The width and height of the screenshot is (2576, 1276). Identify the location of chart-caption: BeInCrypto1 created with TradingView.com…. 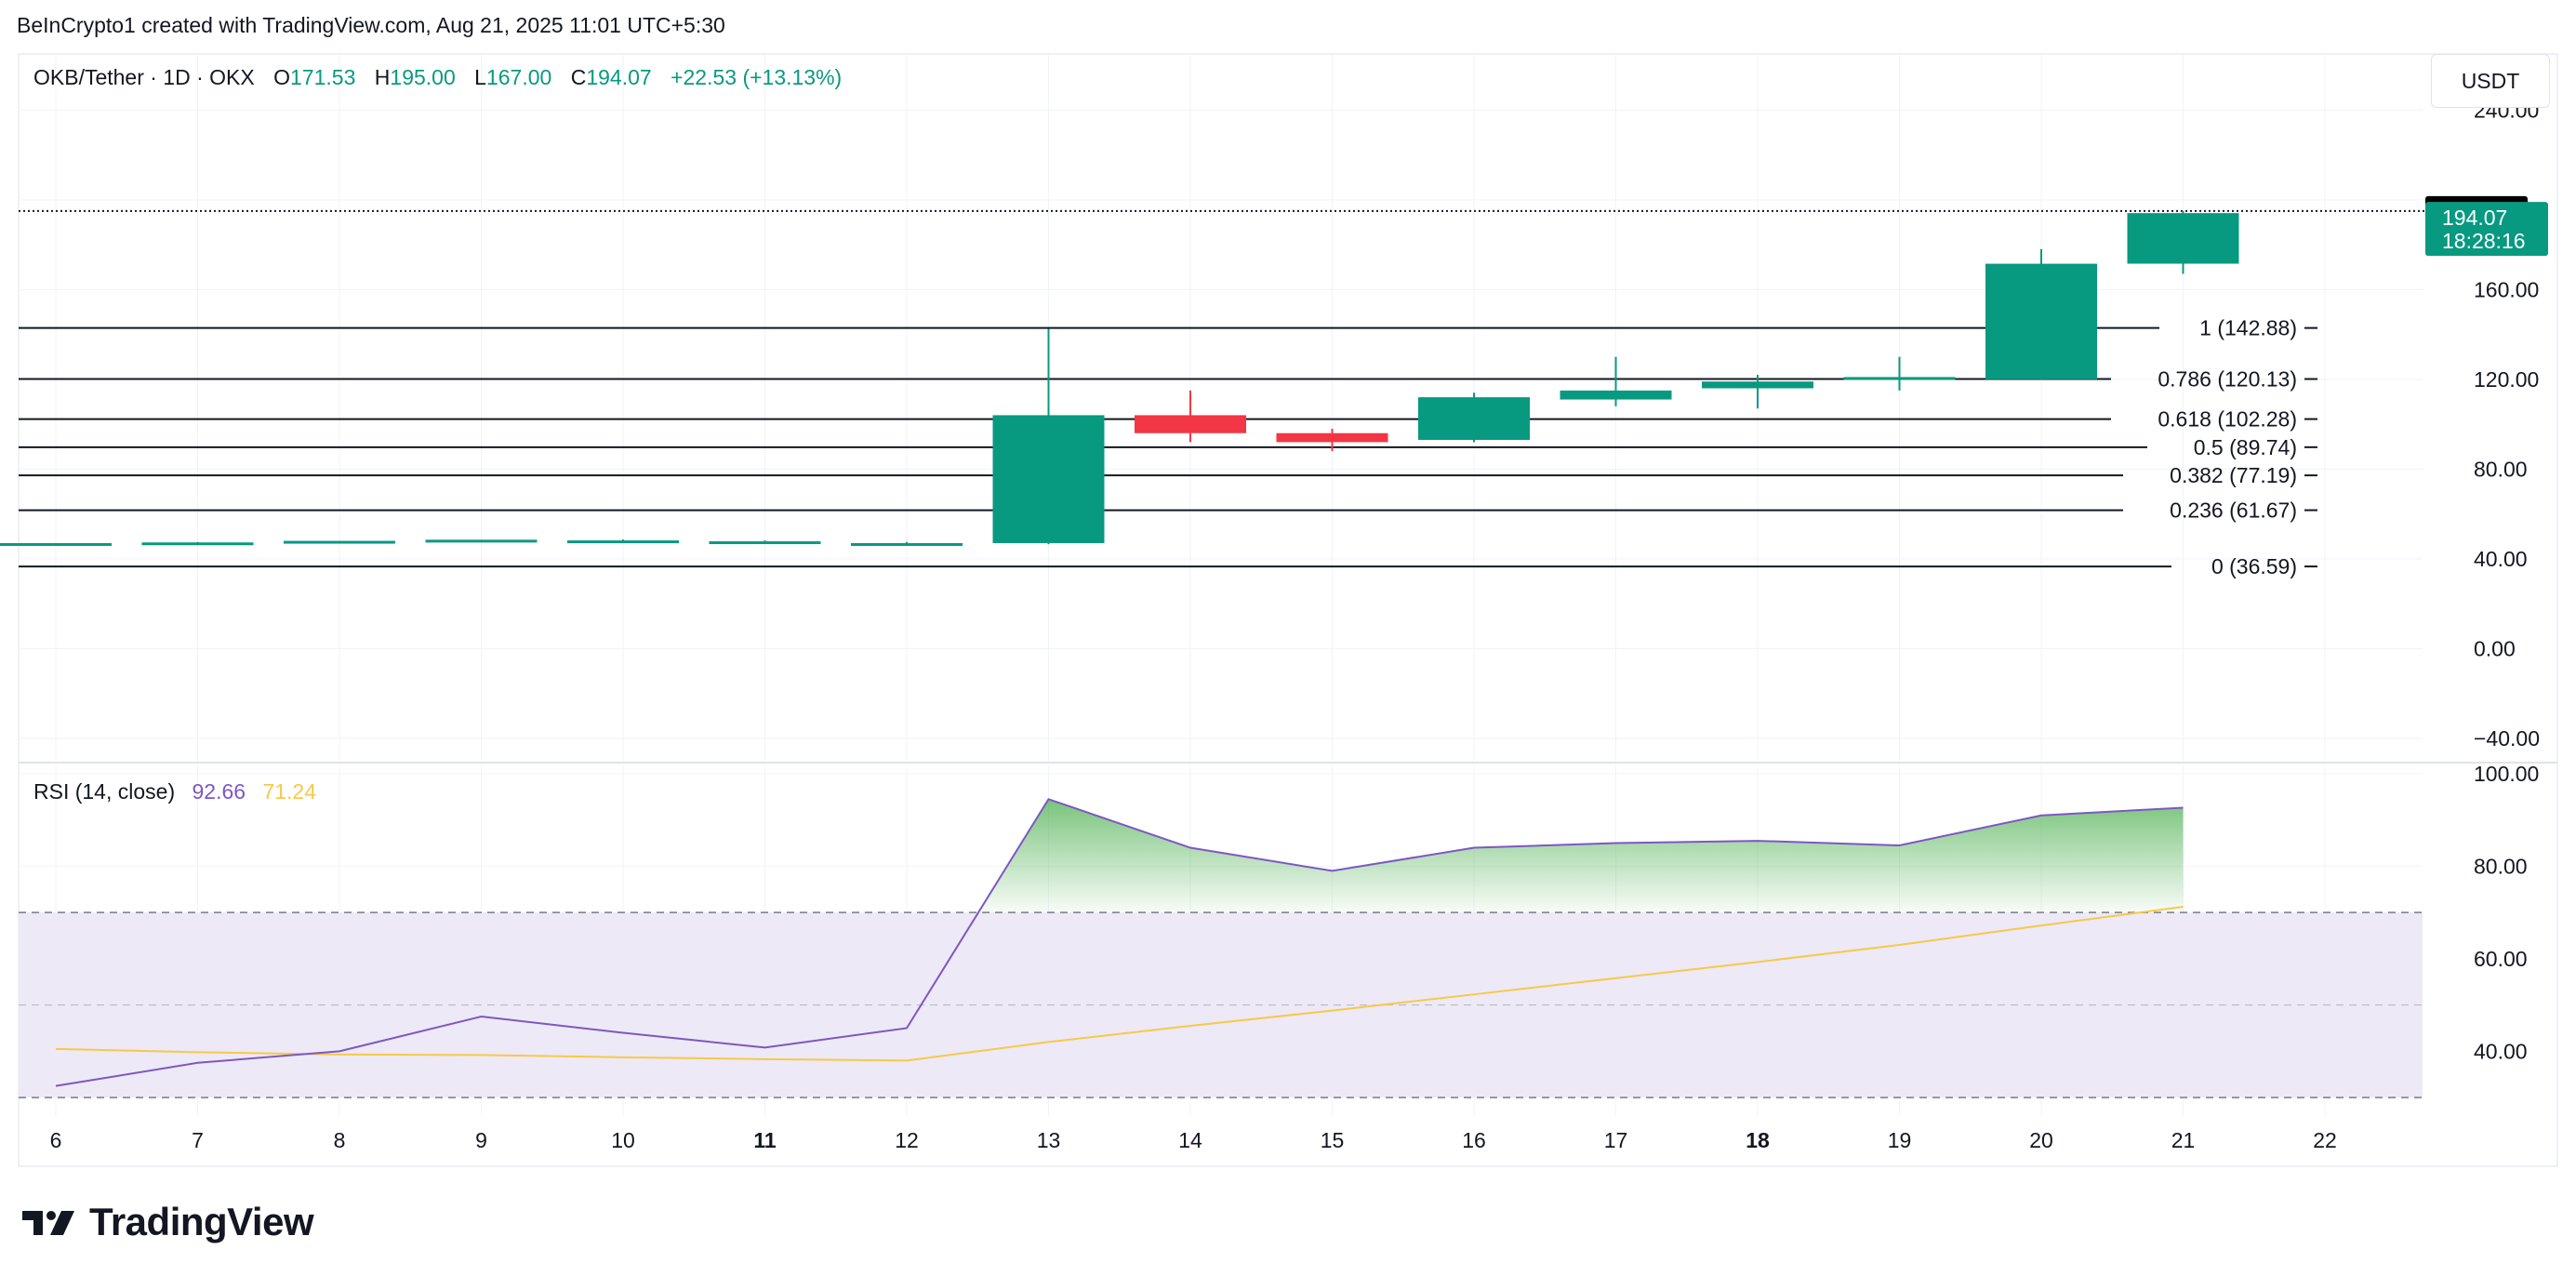
(371, 25).